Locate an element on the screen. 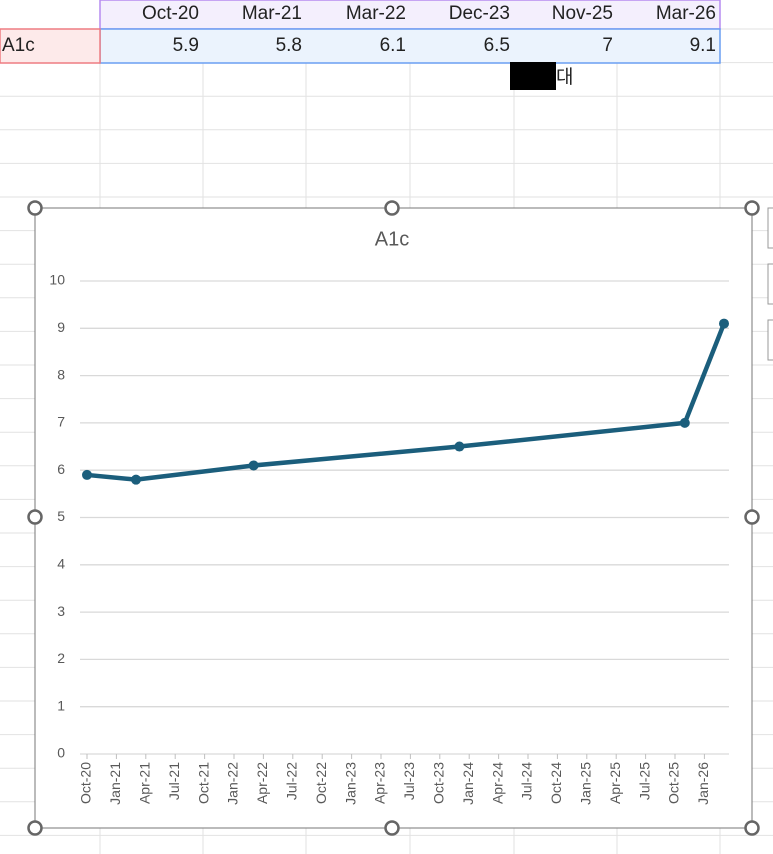  row-label: A1c is located at coordinates (18, 45).